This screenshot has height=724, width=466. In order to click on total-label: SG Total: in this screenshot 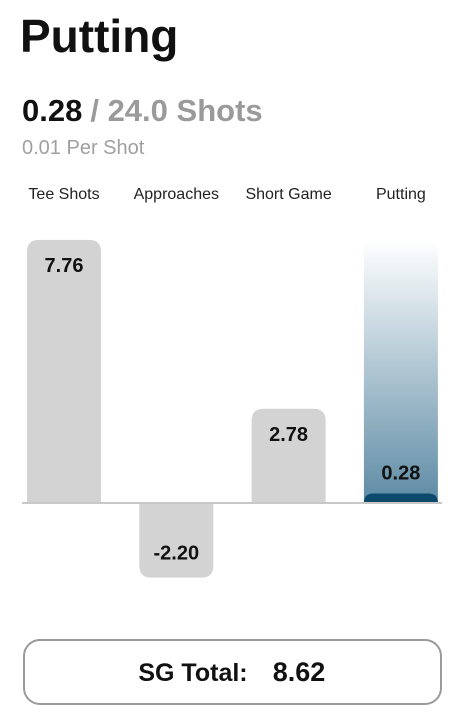, I will do `click(192, 673)`.